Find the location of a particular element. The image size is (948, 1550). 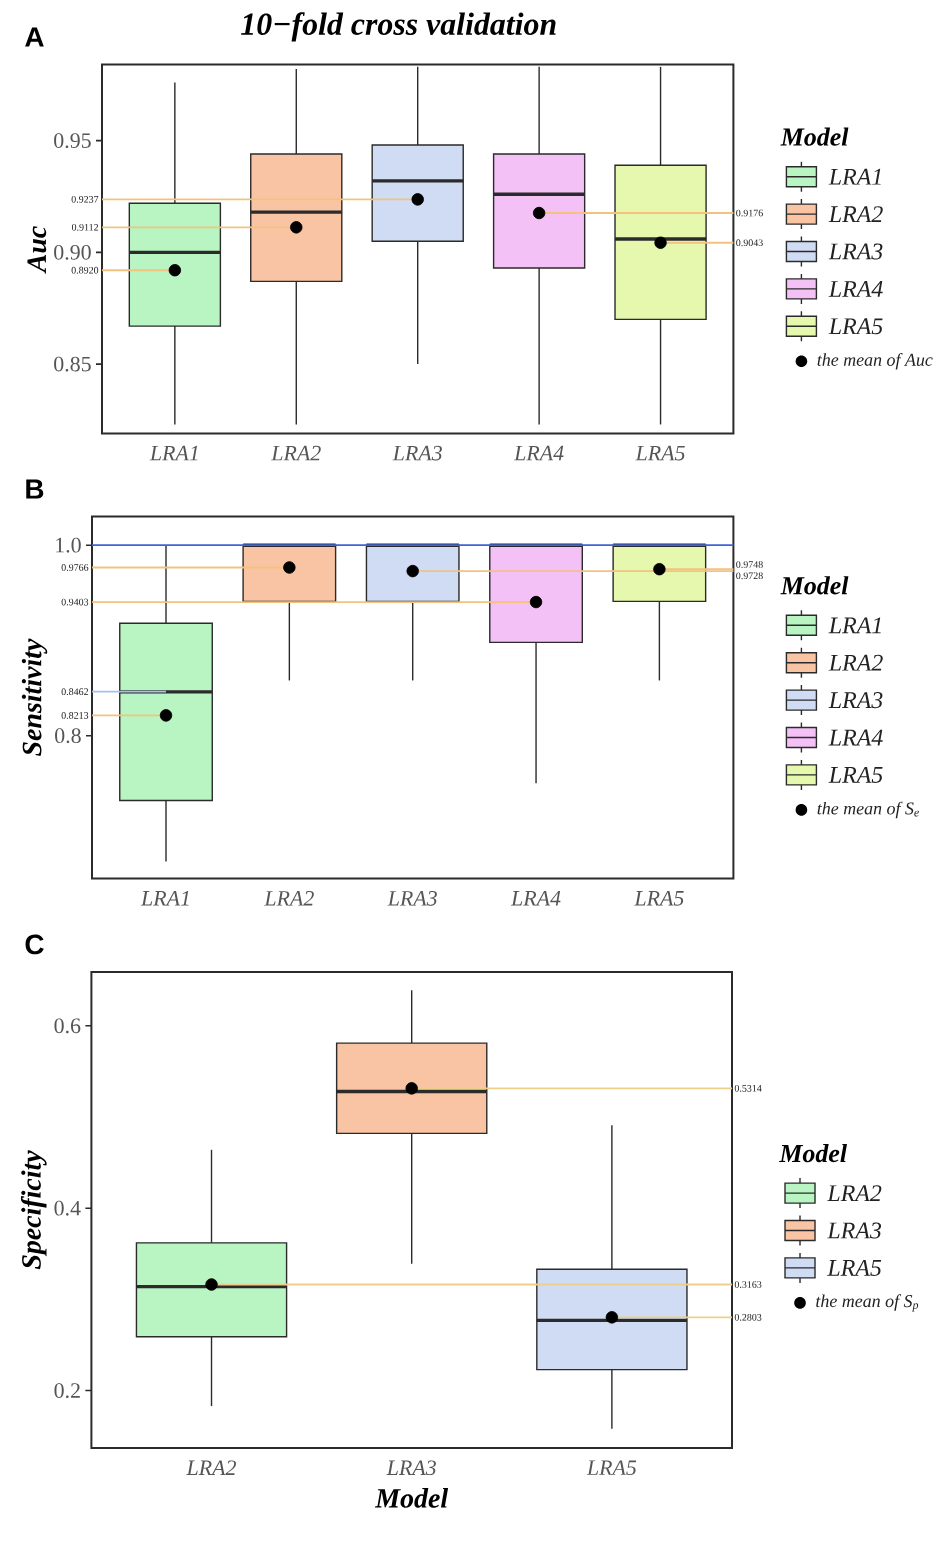

y-tick-label: 1.0 is located at coordinates (68, 545).